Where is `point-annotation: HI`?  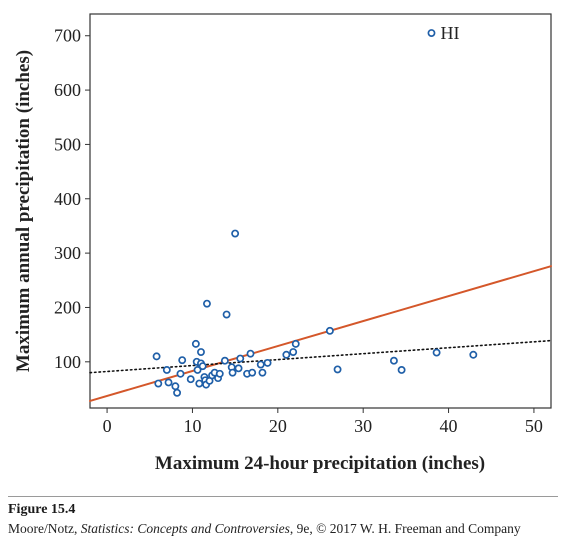
point-annotation: HI is located at coordinates (449, 33).